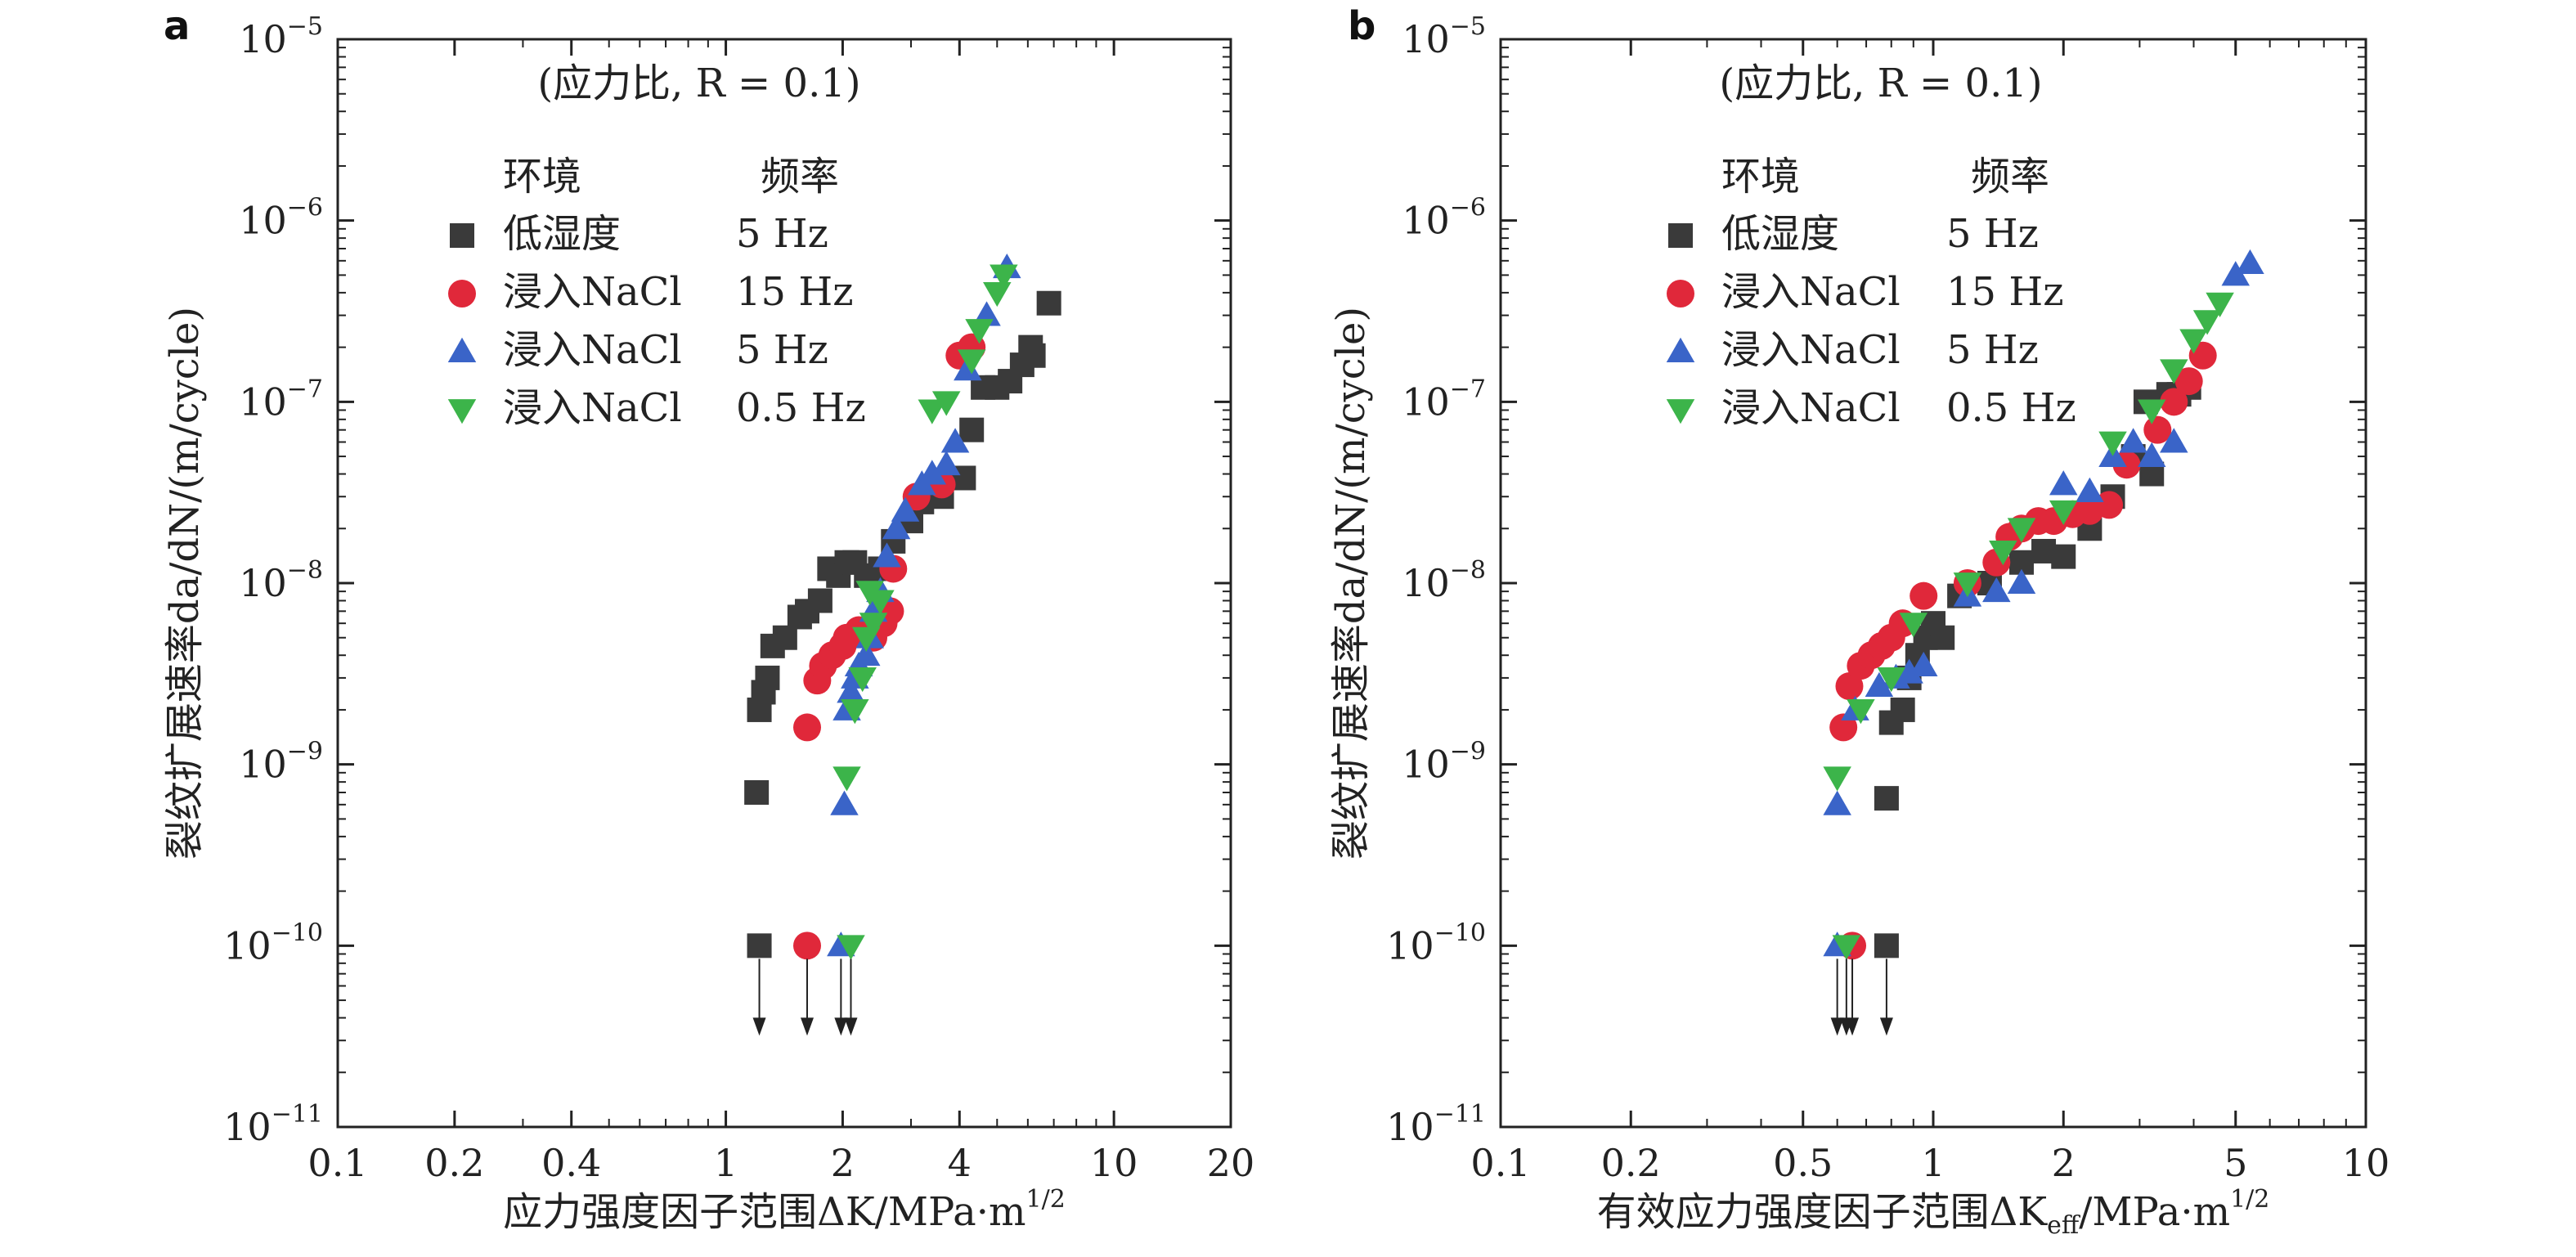  Describe the element at coordinates (784, 1210) in the screenshot. I see `x-axis-label: 应力强度因子范围ΔK/MPa·m1/2` at that location.